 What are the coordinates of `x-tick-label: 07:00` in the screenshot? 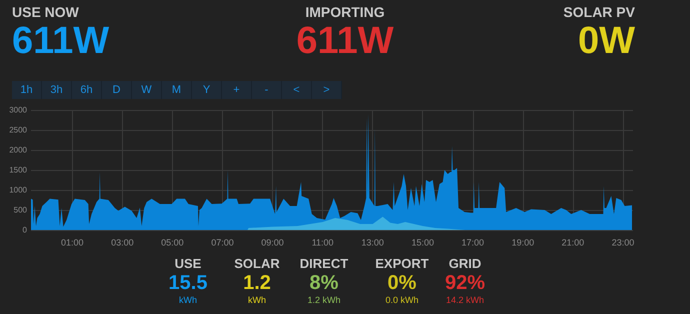 It's located at (222, 243).